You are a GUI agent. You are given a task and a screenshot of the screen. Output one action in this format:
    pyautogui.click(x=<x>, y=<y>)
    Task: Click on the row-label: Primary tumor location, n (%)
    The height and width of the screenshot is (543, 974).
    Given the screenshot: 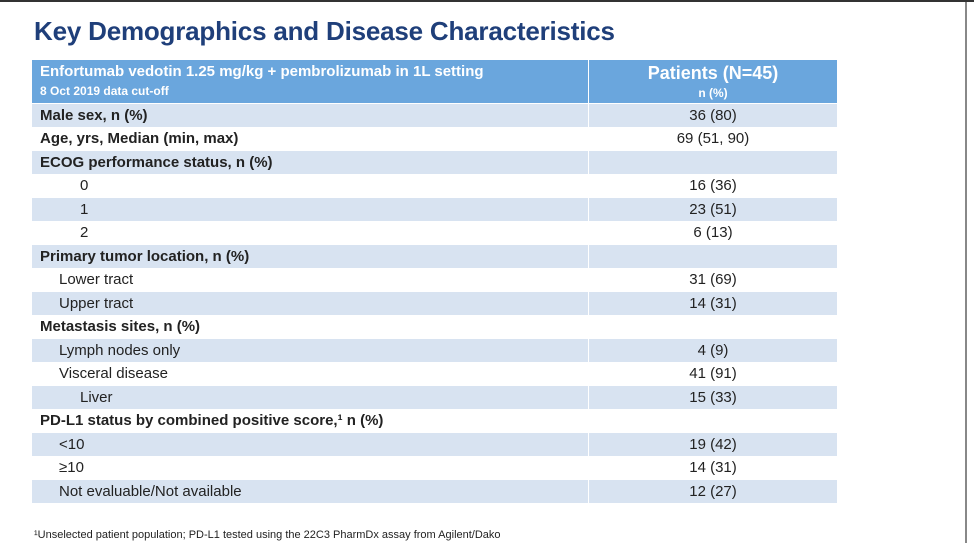 What is the action you would take?
    pyautogui.click(x=310, y=256)
    